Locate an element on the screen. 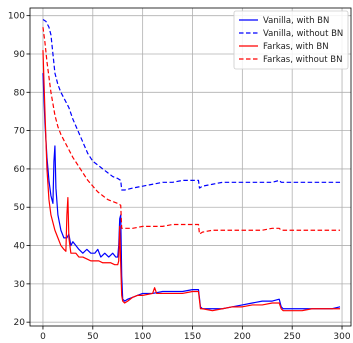  legend-box is located at coordinates (291, 40).